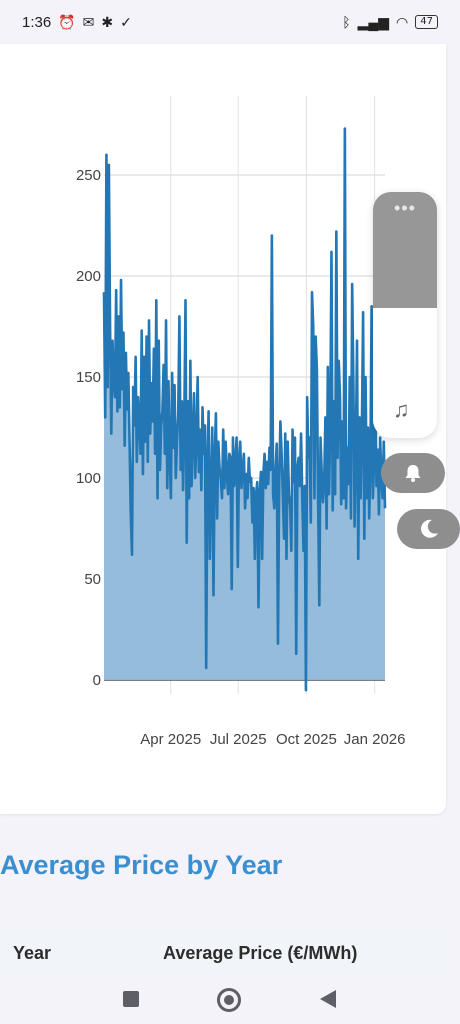 The image size is (460, 1024). I want to click on bluetooth-icon: ᛒ, so click(346, 22).